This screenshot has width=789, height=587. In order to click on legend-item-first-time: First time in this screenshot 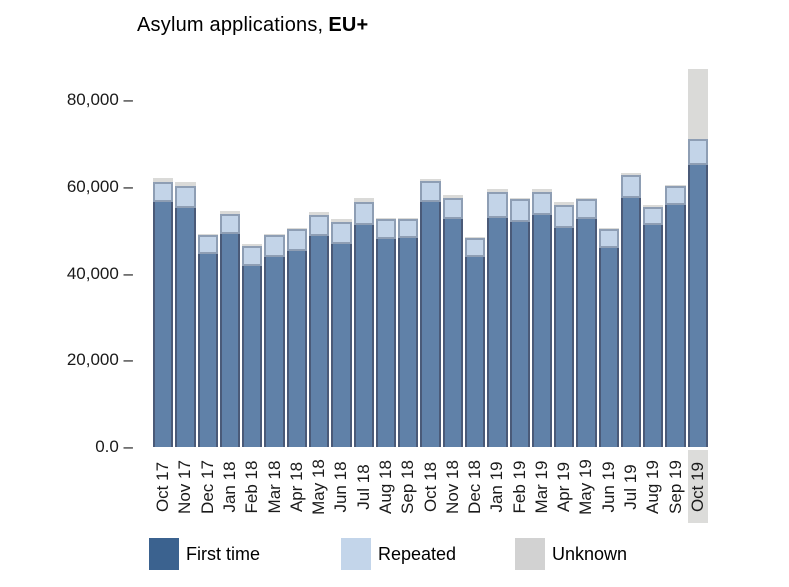, I will do `click(204, 554)`.